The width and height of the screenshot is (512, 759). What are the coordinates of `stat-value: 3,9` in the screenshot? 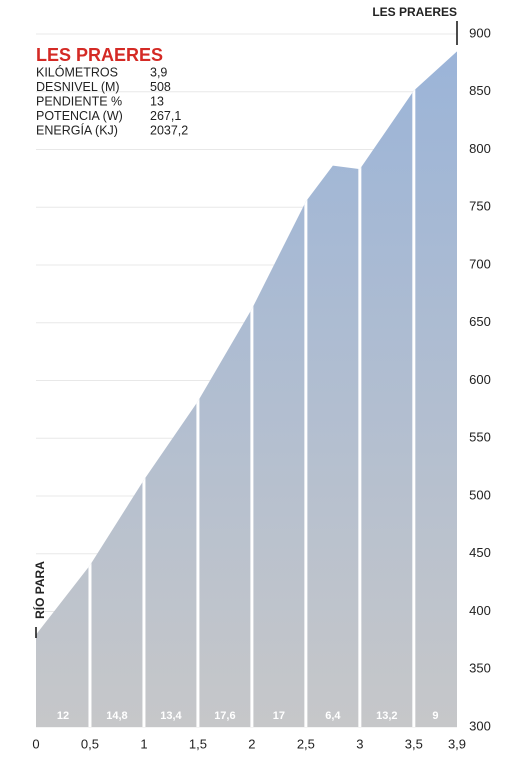 It's located at (158, 72).